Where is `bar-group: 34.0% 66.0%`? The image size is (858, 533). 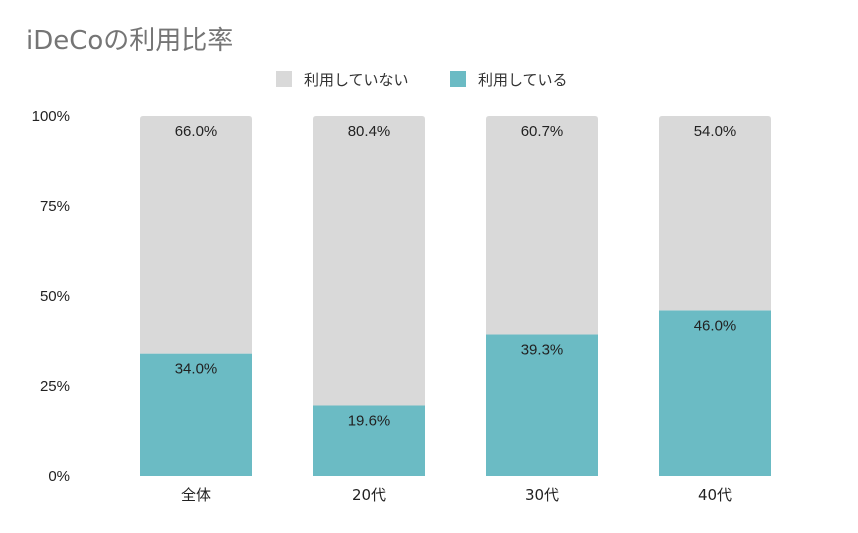 bar-group: 34.0% 66.0% is located at coordinates (196, 296).